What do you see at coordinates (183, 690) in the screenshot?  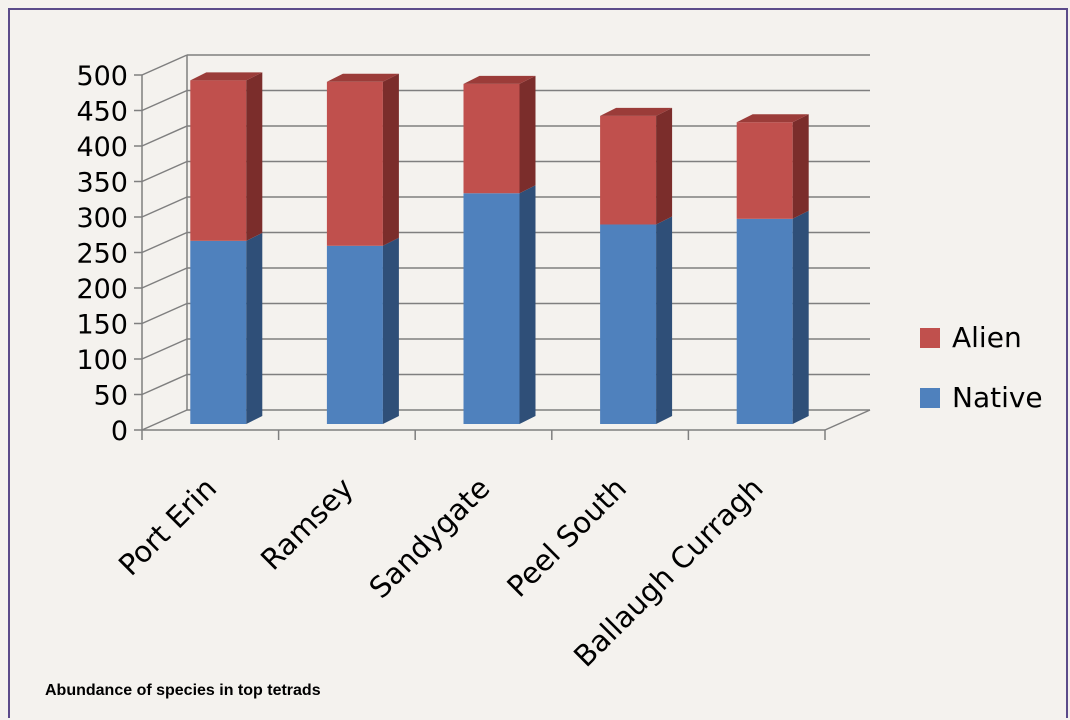 I see `chart-caption: Abundance of species in top tetrads` at bounding box center [183, 690].